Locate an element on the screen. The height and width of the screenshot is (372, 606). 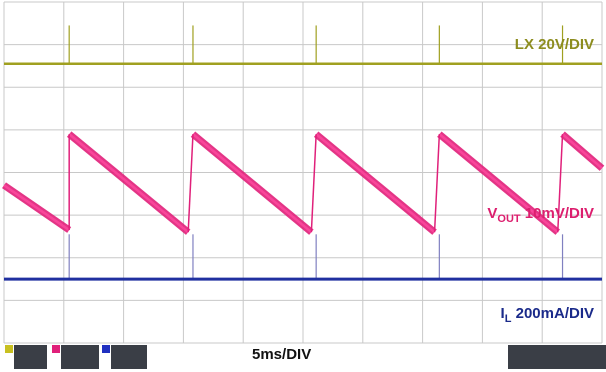
lx-label-text: LX 20V/DIV is located at coordinates (554, 44).